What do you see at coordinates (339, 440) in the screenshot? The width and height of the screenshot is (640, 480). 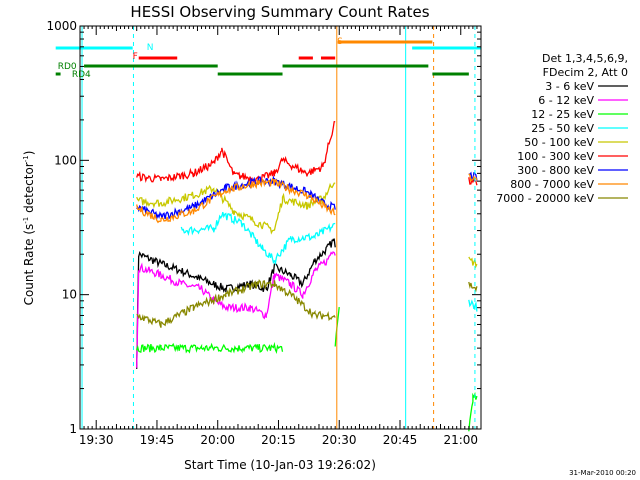 I see `x-tick-label: 20:30` at bounding box center [339, 440].